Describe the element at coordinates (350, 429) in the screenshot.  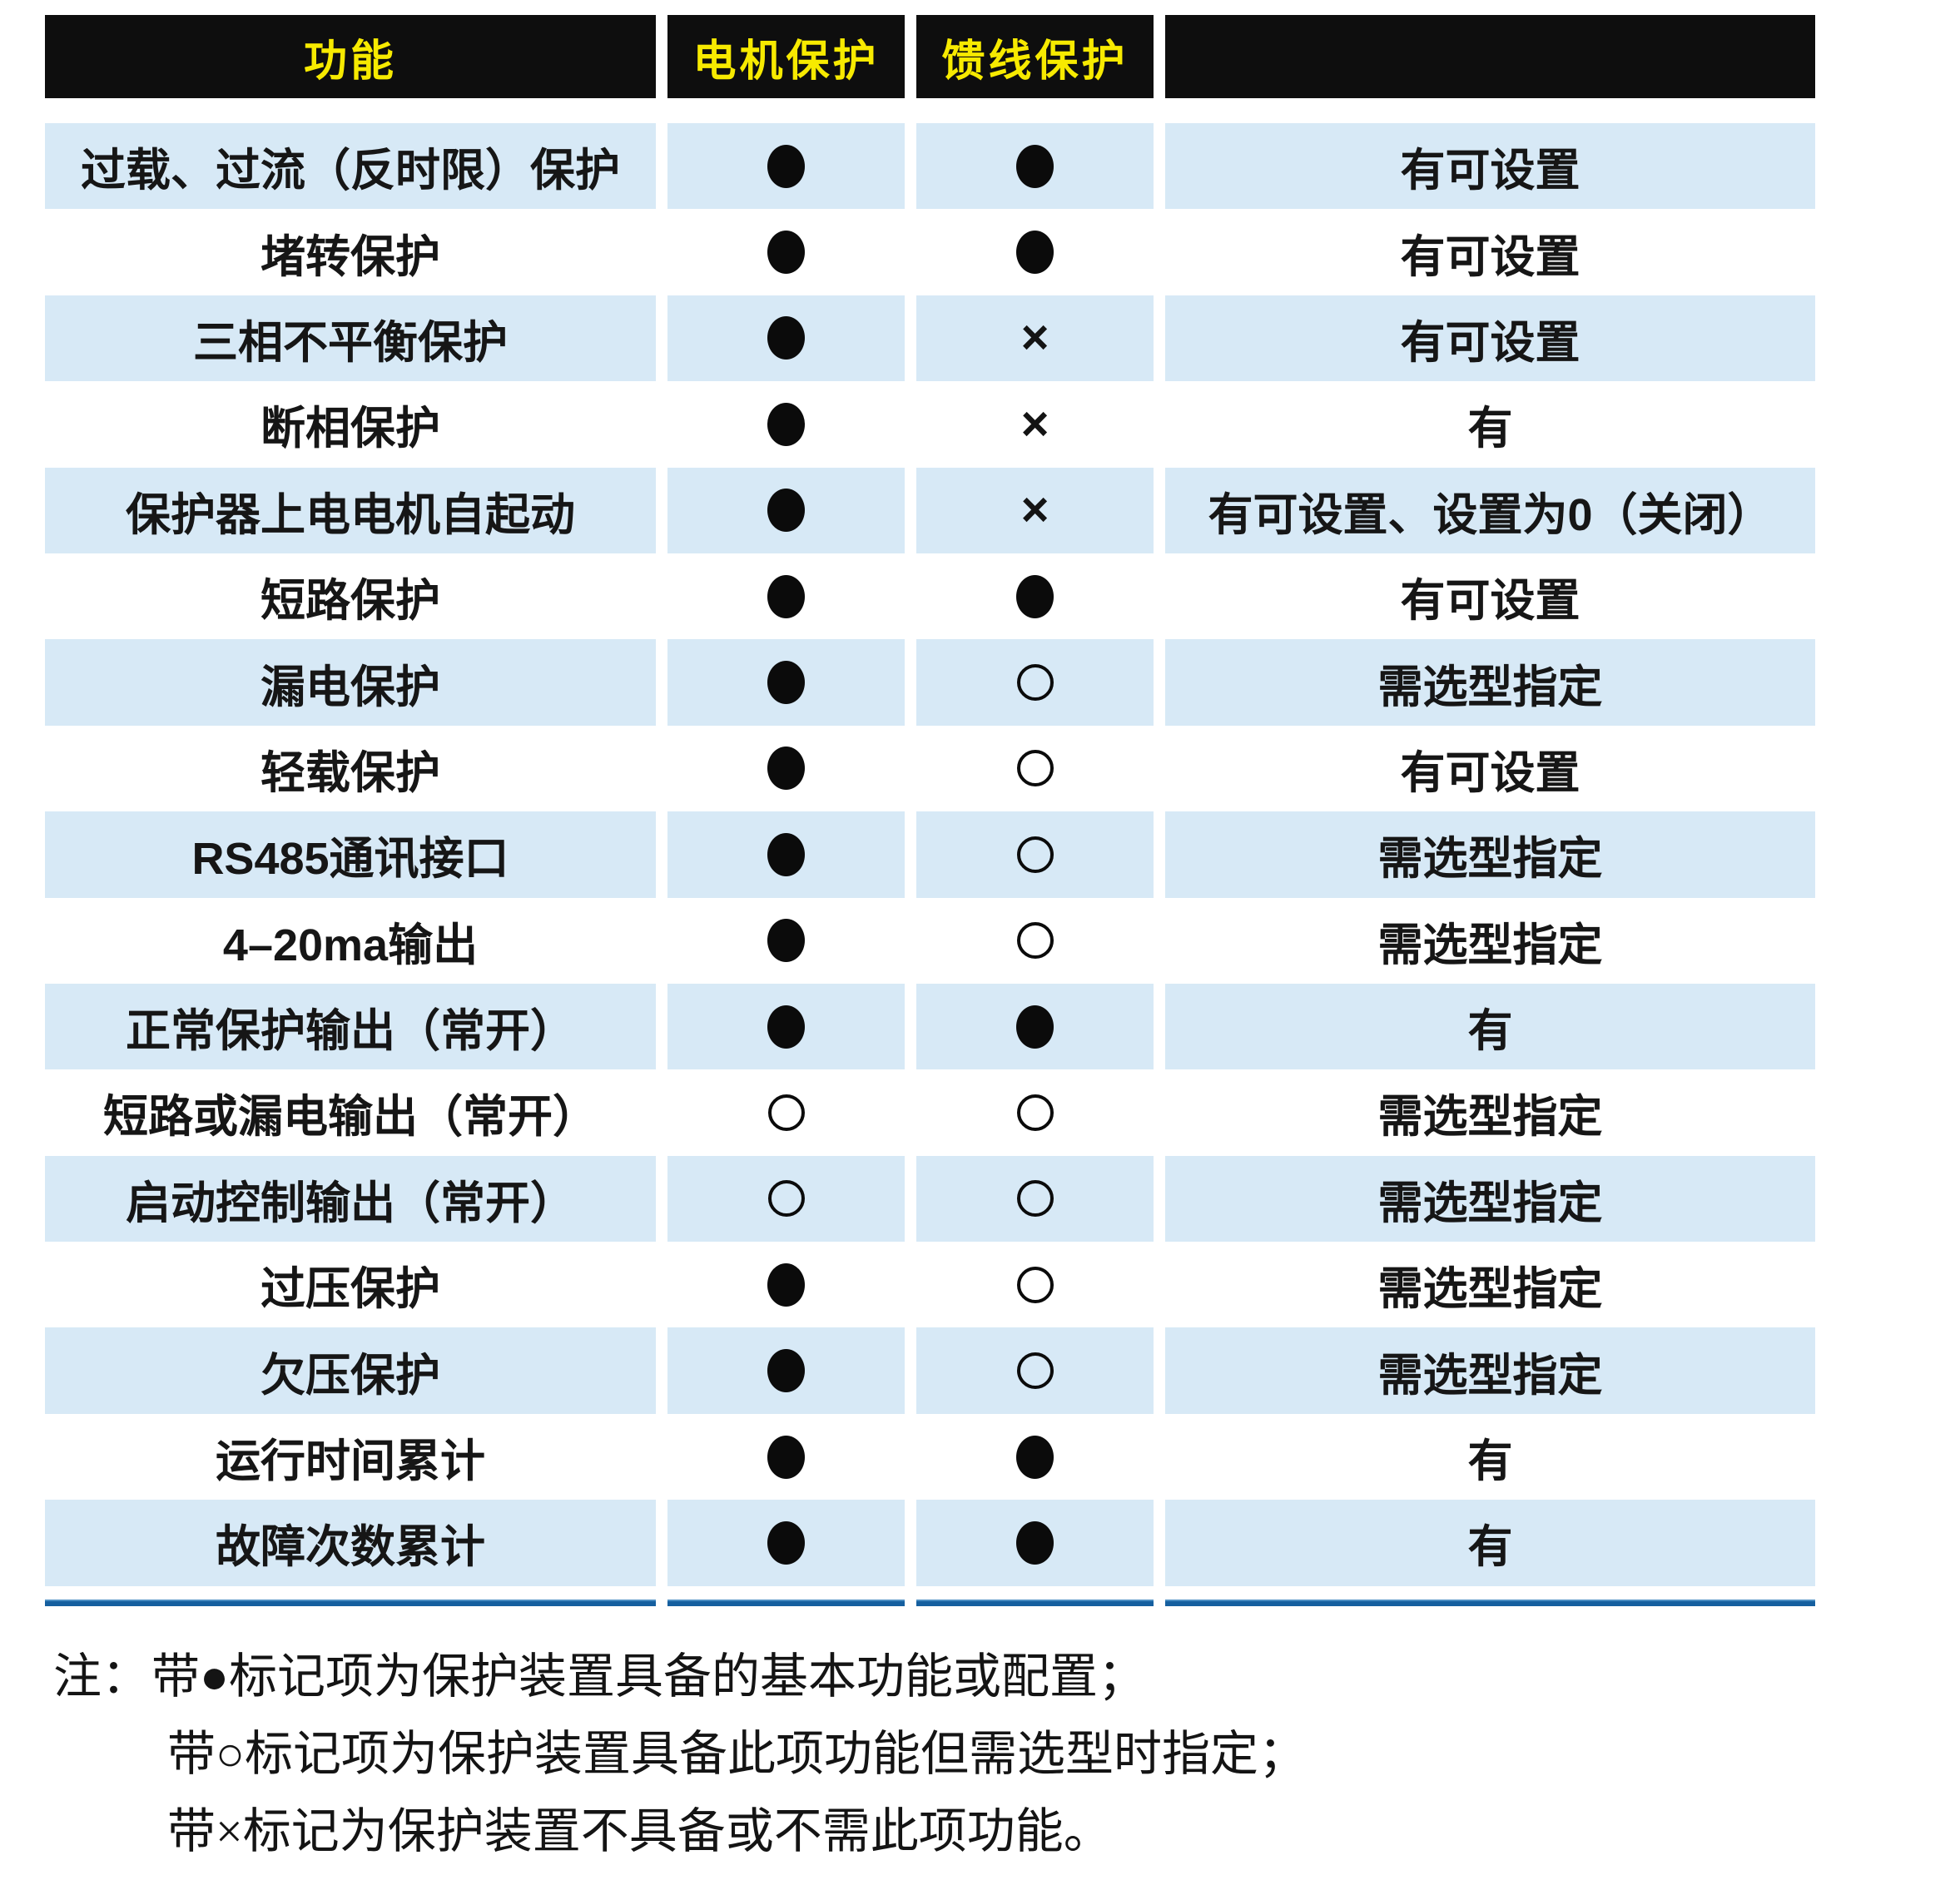
I see `function-cell: 断相保护` at that location.